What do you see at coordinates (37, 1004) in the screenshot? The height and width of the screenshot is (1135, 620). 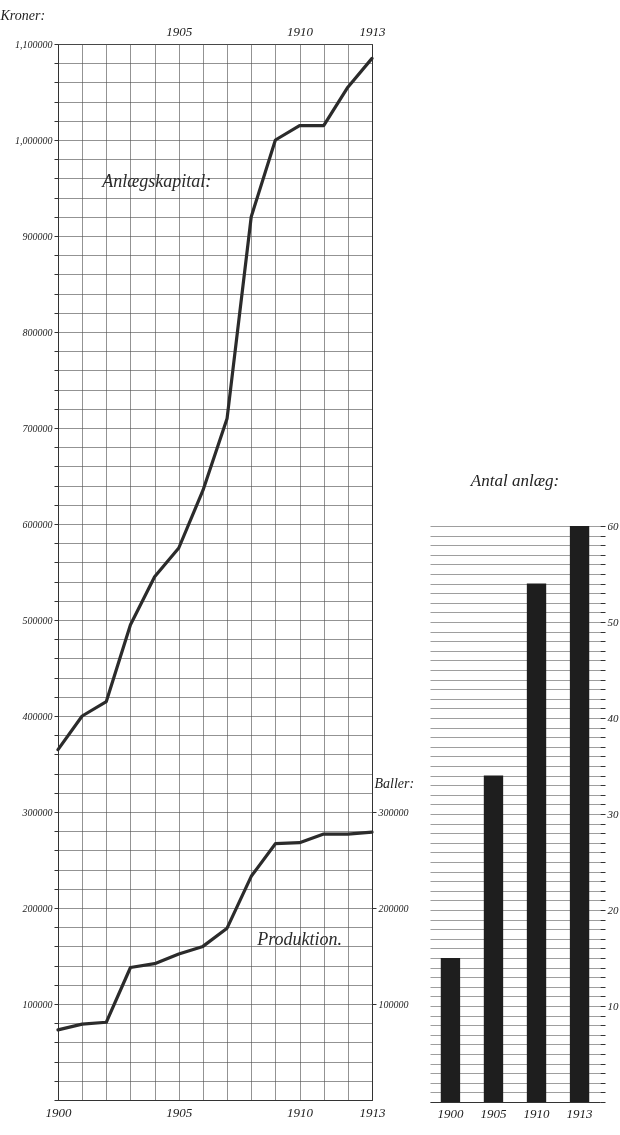 I see `y-tick-label: 100000` at bounding box center [37, 1004].